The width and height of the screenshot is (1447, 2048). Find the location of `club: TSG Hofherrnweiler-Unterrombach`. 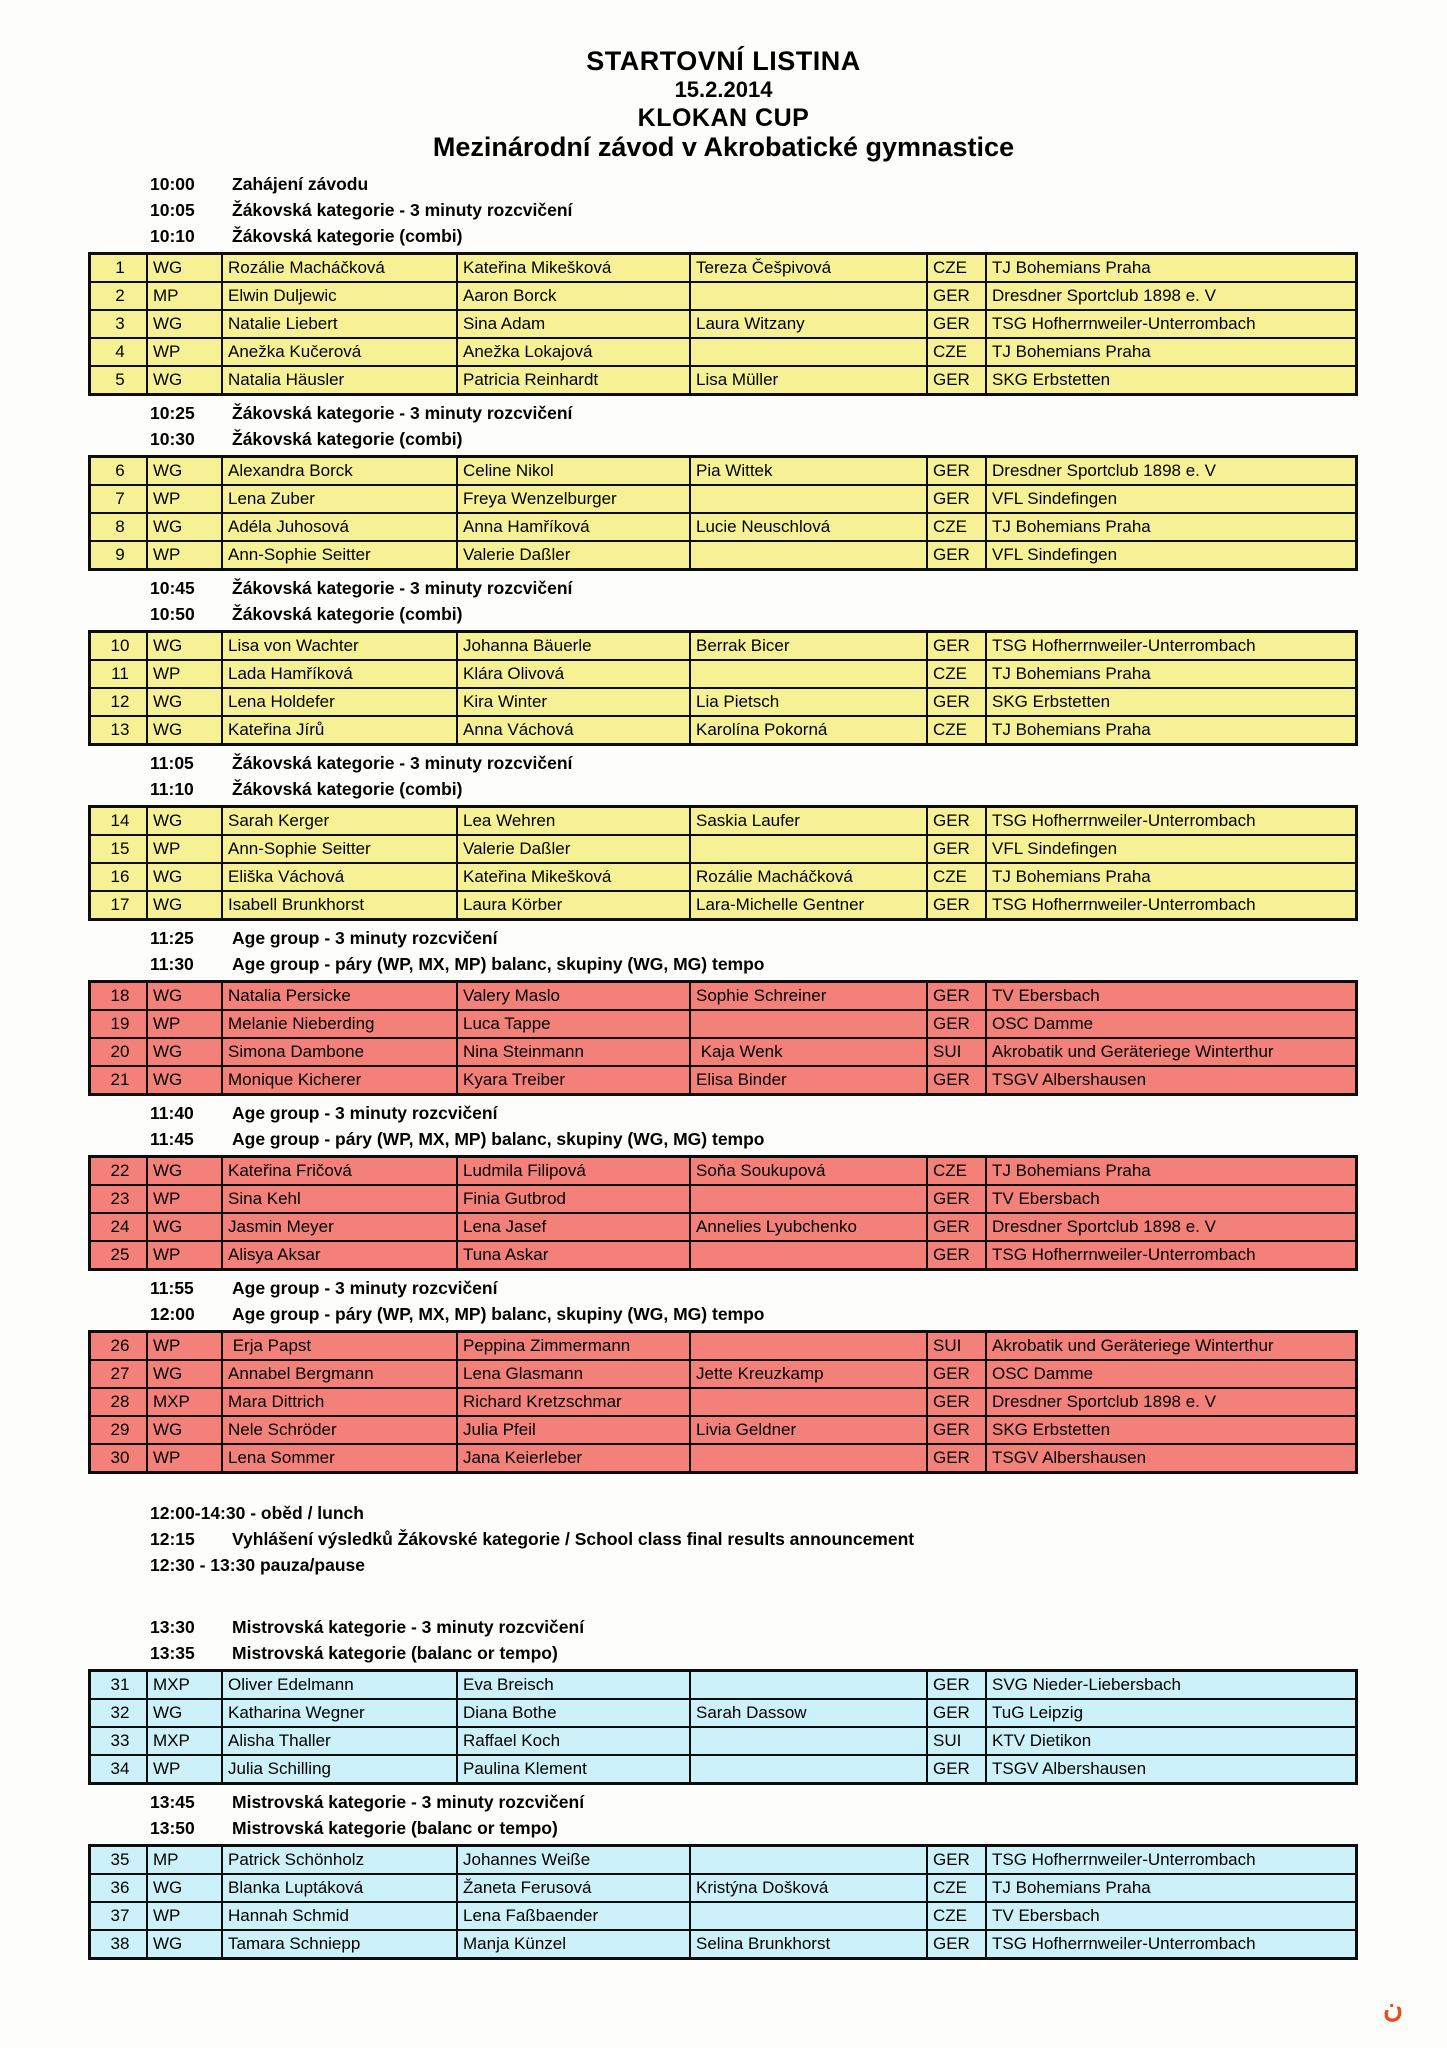

club: TSG Hofherrnweiler-Unterrombach is located at coordinates (1171, 905).